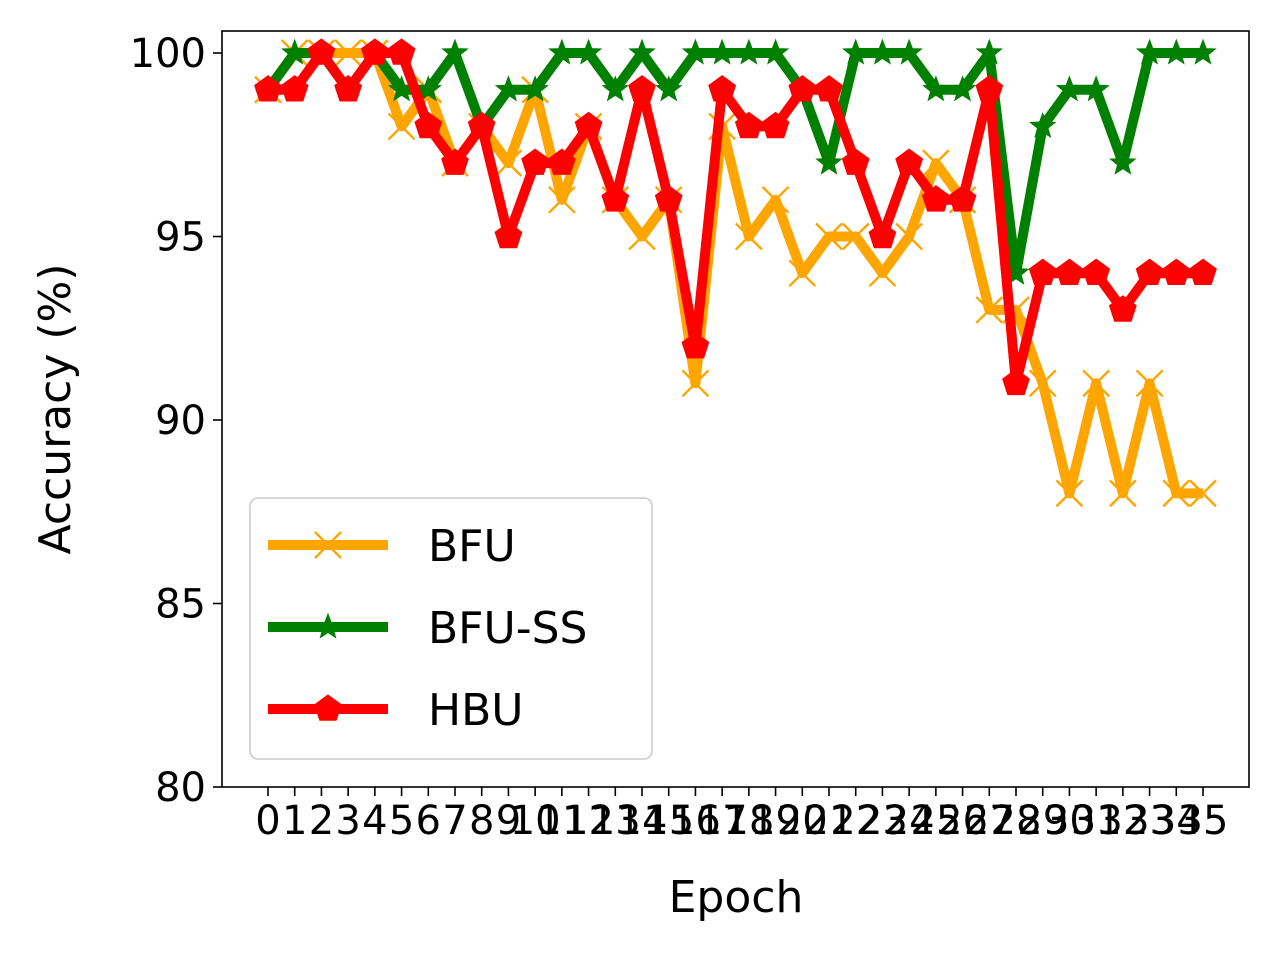 The width and height of the screenshot is (1280, 960). What do you see at coordinates (535, 821) in the screenshot?
I see `x-tick-label: 10` at bounding box center [535, 821].